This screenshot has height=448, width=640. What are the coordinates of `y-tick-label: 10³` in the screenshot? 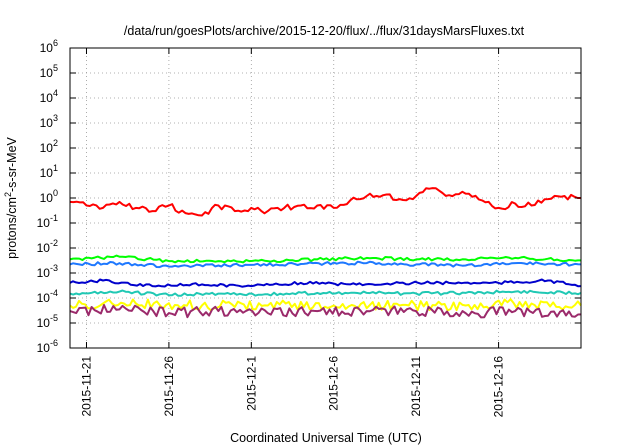 It's located at (49, 121).